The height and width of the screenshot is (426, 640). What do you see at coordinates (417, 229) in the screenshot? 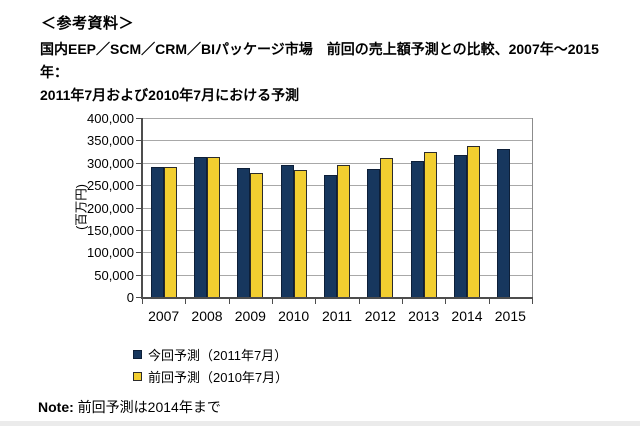
I see `bar-2013-current` at bounding box center [417, 229].